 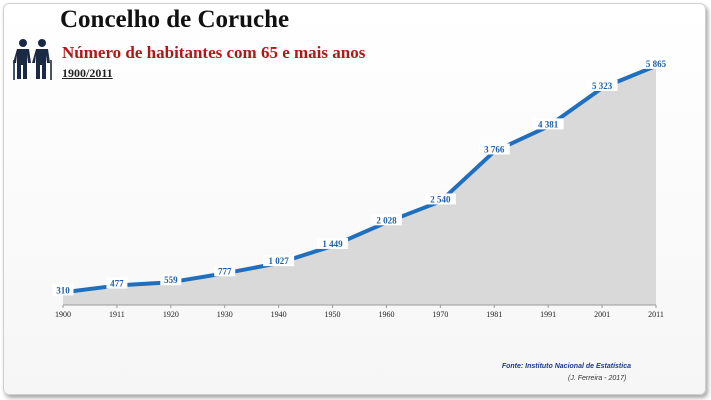 What do you see at coordinates (171, 314) in the screenshot?
I see `x-tick-label: 1920` at bounding box center [171, 314].